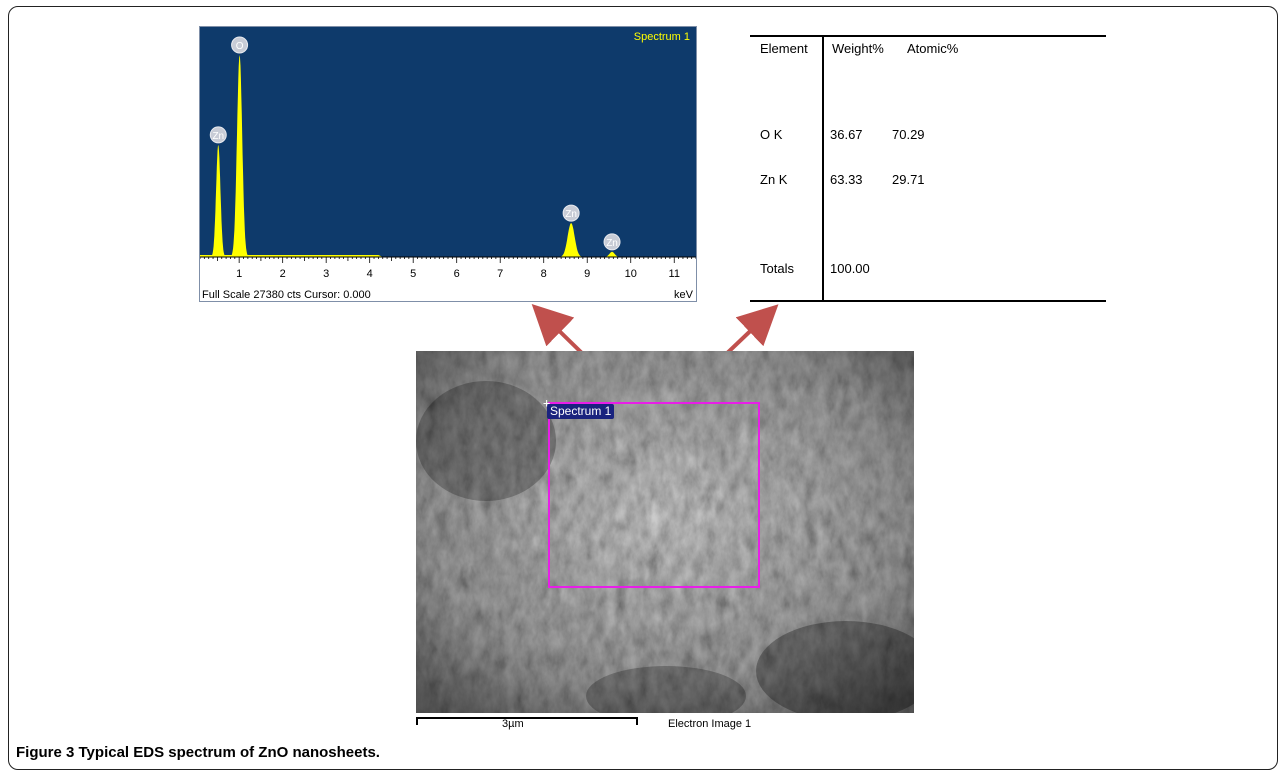 The height and width of the screenshot is (774, 1282). What do you see at coordinates (908, 179) in the screenshot?
I see `row-atomic: 29.71` at bounding box center [908, 179].